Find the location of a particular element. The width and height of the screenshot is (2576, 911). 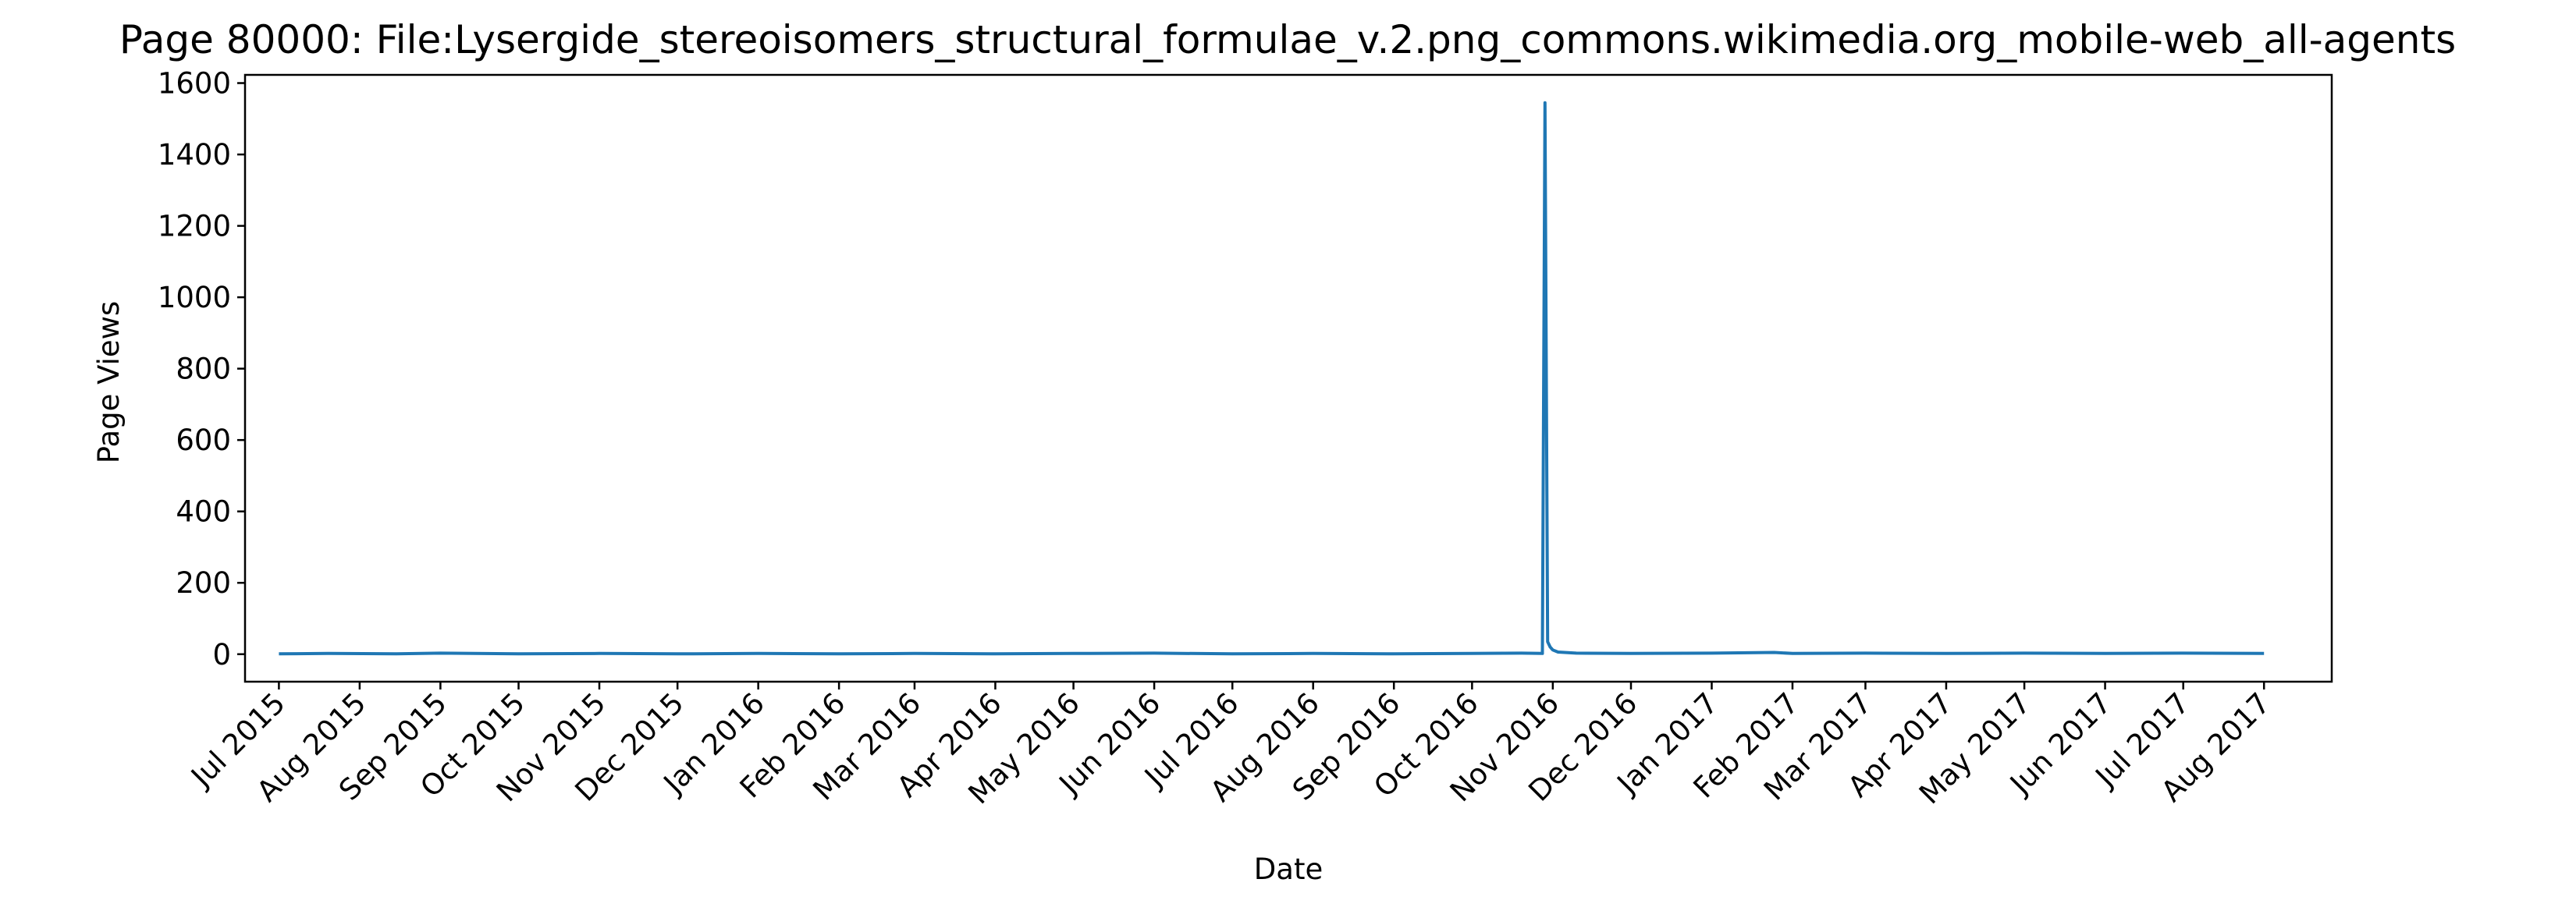

y-tick-label: 200 is located at coordinates (203, 583).